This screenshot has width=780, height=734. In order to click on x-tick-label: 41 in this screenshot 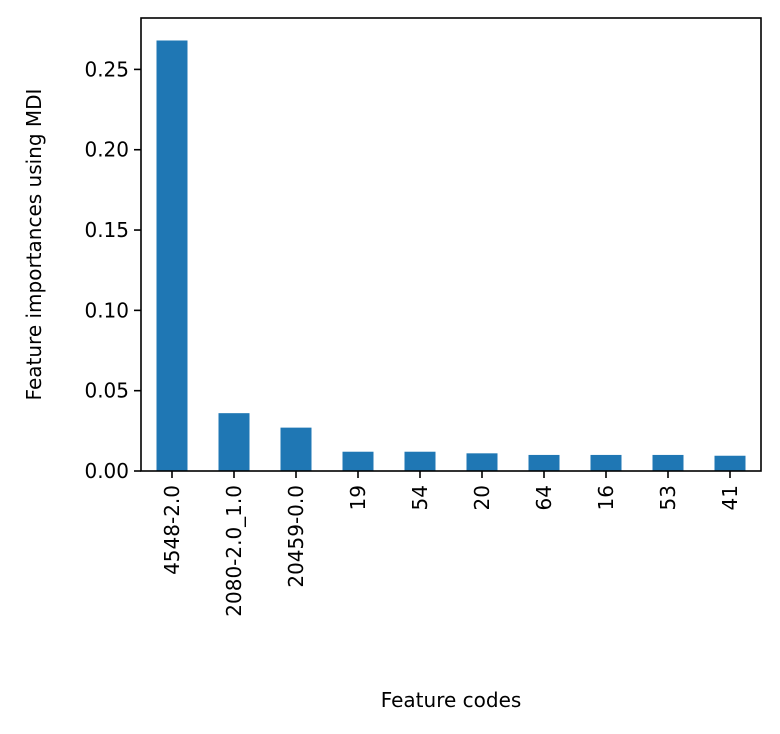, I will do `click(730, 497)`.